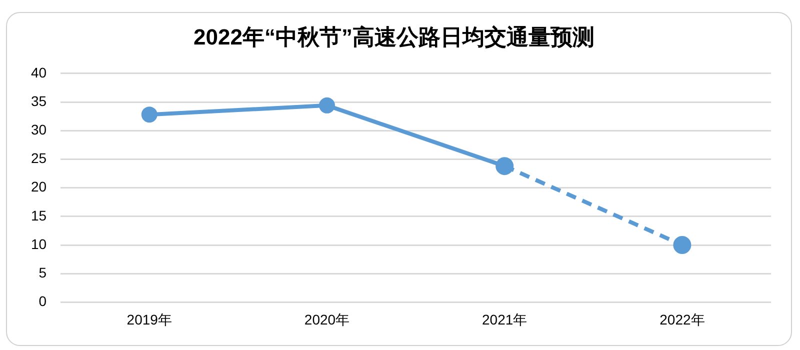 This screenshot has height=350, width=800. Describe the element at coordinates (327, 319) in the screenshot. I see `x-tick-label: 2020年` at that location.